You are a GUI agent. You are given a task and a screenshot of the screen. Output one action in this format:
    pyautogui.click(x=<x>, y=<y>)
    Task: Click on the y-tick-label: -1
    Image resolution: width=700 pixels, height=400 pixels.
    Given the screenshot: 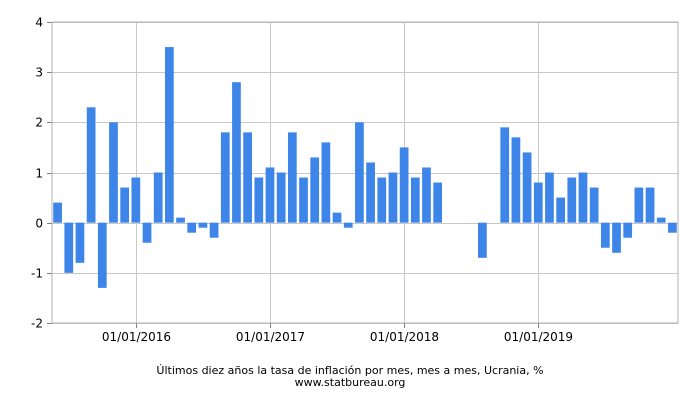 What is the action you would take?
    pyautogui.click(x=37, y=274)
    